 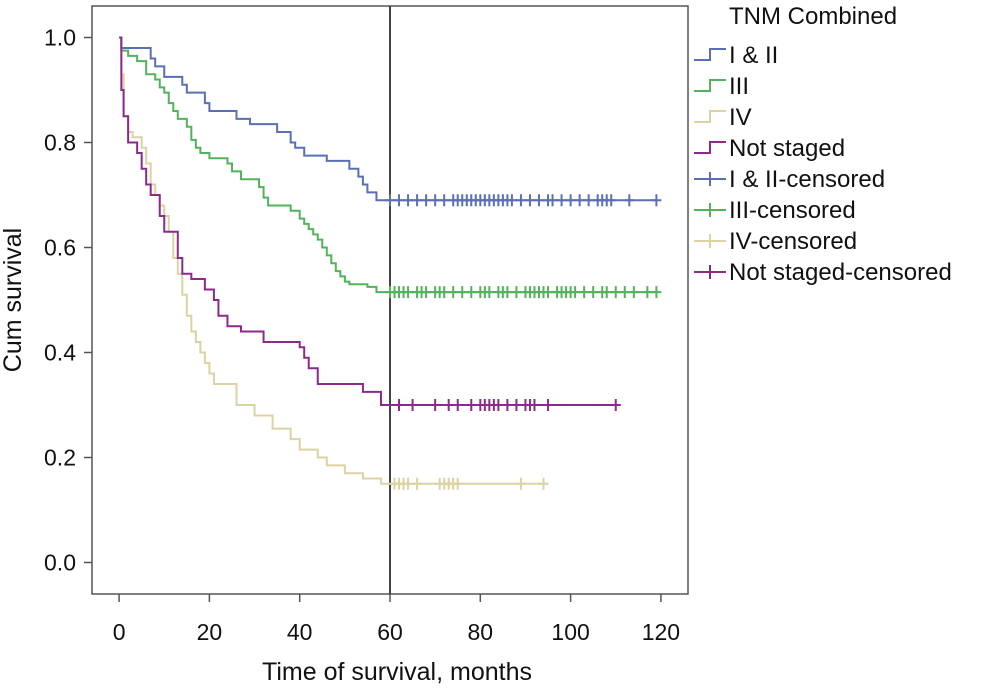 What do you see at coordinates (388, 119) in the screenshot?
I see `series-line-i-ii` at bounding box center [388, 119].